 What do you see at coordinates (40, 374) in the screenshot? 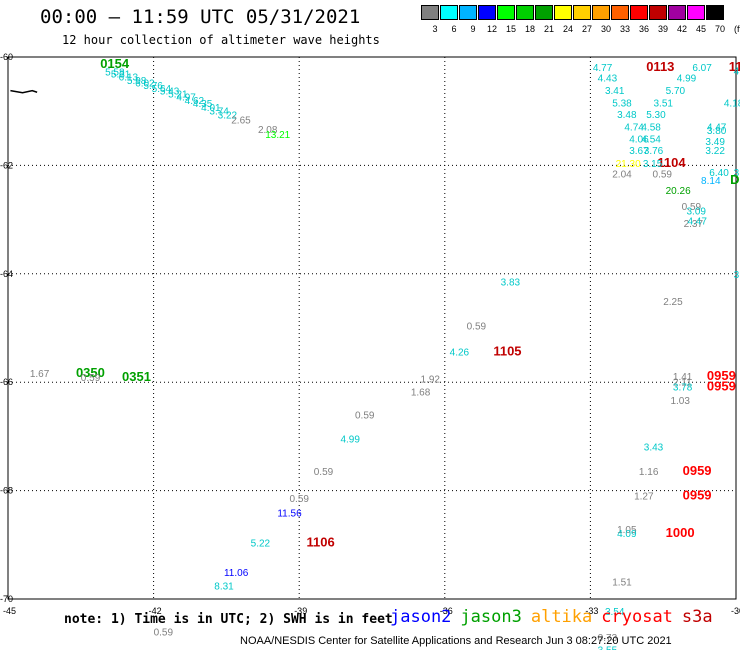
I see `wave-height-label: 1.67` at bounding box center [40, 374].